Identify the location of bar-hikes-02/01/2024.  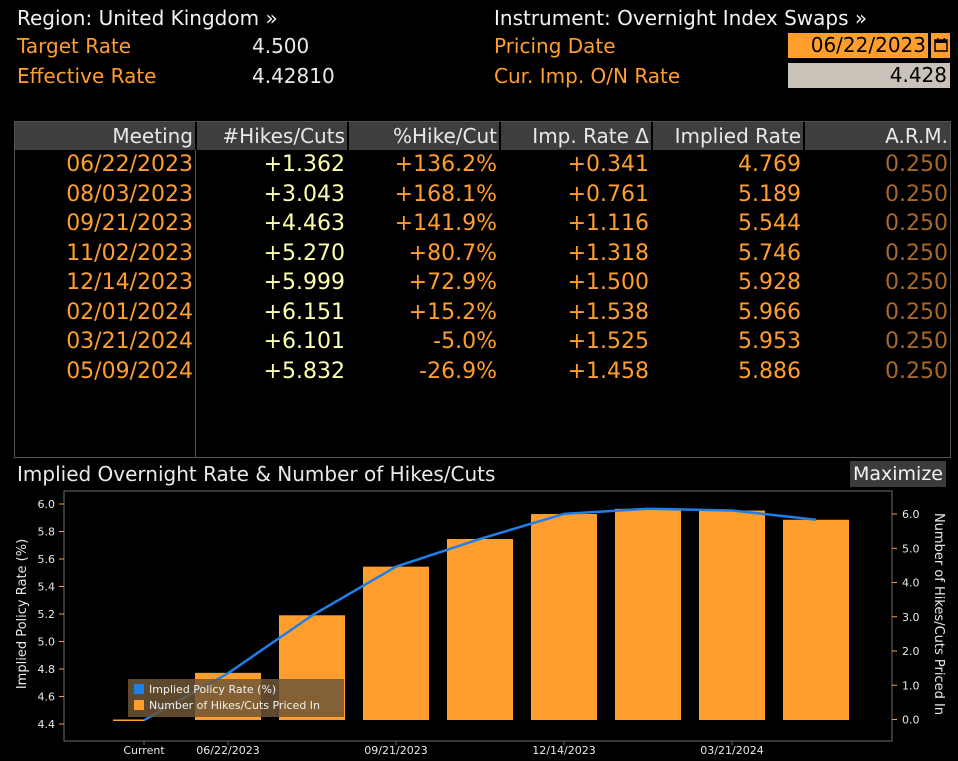
(648, 614).